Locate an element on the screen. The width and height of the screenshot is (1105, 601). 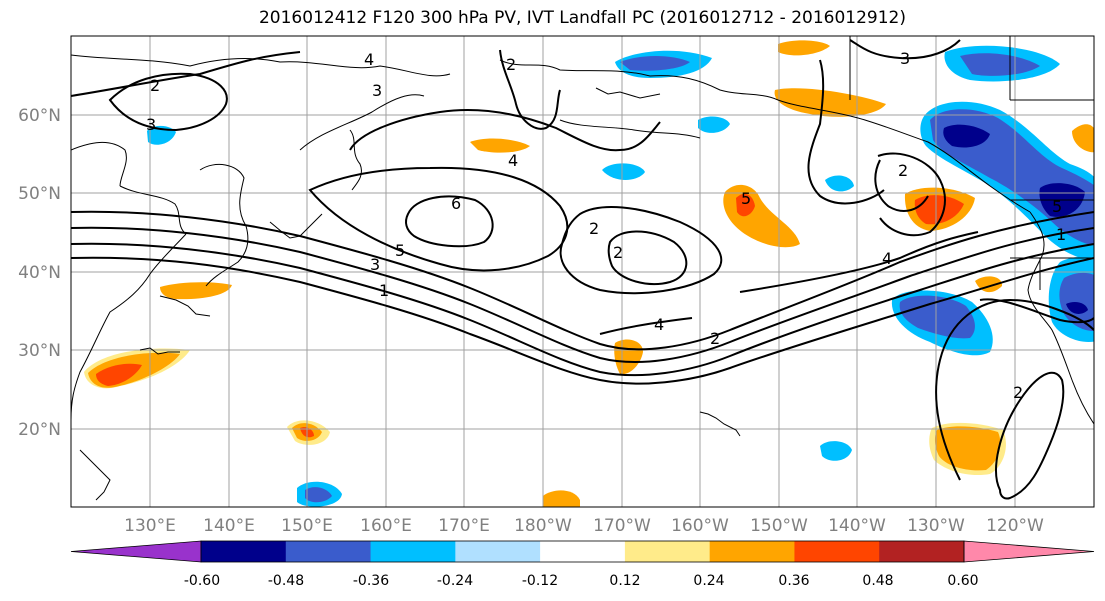
colorbar is located at coordinates (582, 551).